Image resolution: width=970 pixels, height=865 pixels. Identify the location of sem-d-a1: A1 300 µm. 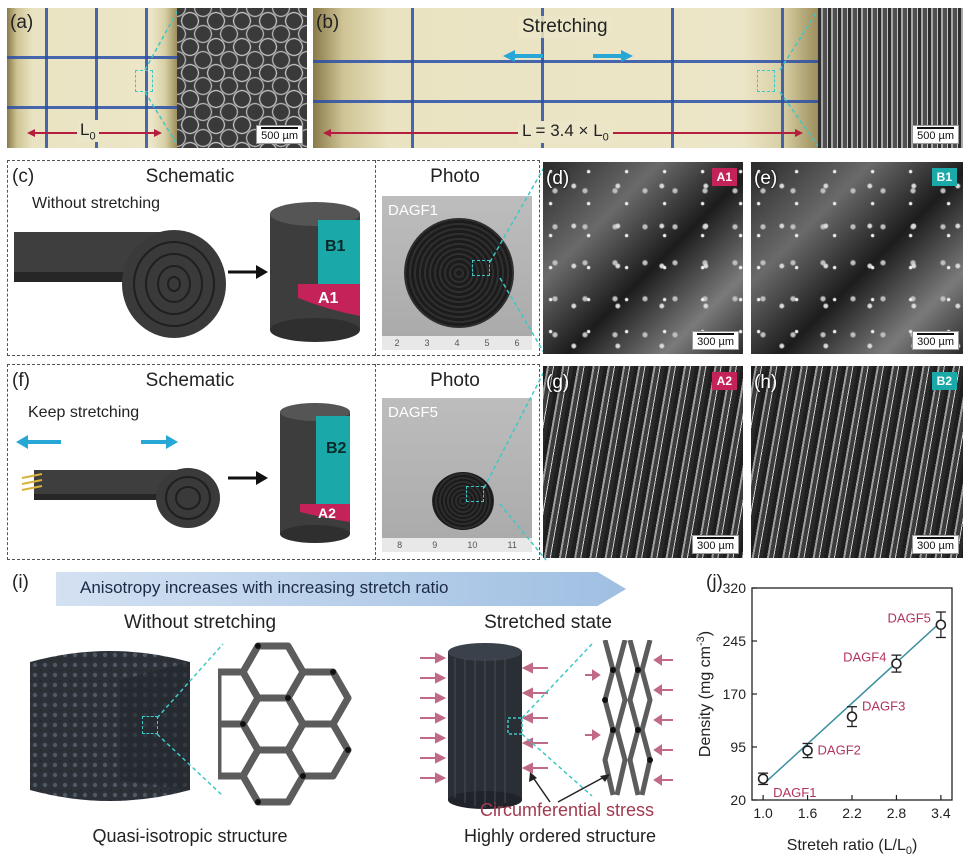
(643, 258).